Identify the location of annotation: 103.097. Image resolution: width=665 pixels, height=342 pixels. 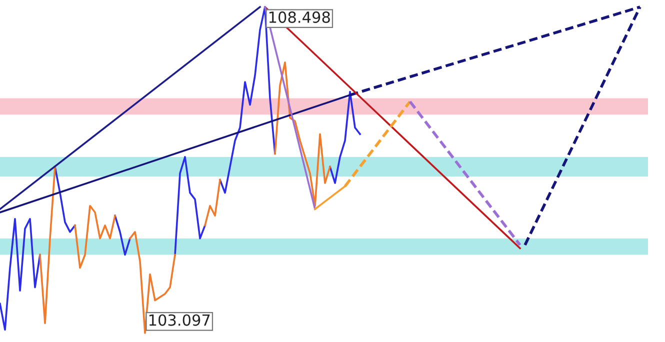
(179, 320).